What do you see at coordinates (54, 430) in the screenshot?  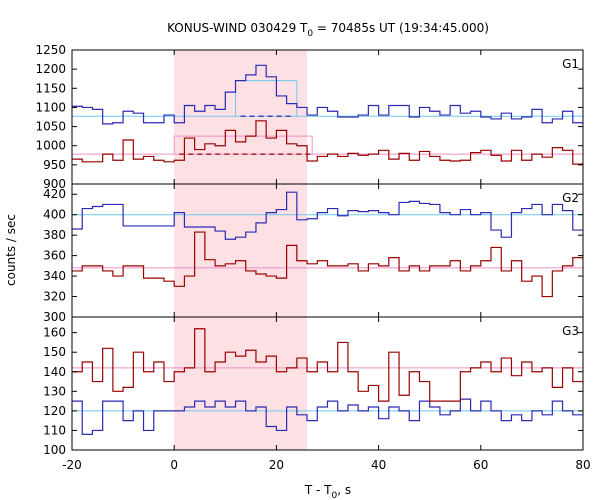 I see `g3-y-tick-label: 110` at bounding box center [54, 430].